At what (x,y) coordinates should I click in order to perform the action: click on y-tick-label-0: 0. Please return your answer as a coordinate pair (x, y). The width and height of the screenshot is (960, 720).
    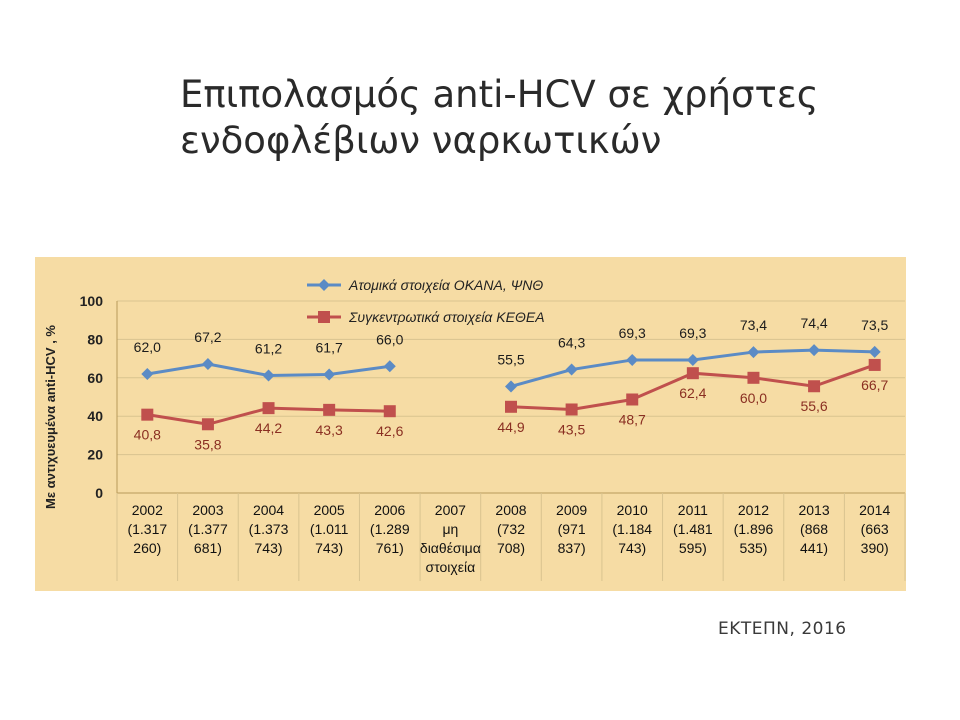
    Looking at the image, I should click on (99, 493).